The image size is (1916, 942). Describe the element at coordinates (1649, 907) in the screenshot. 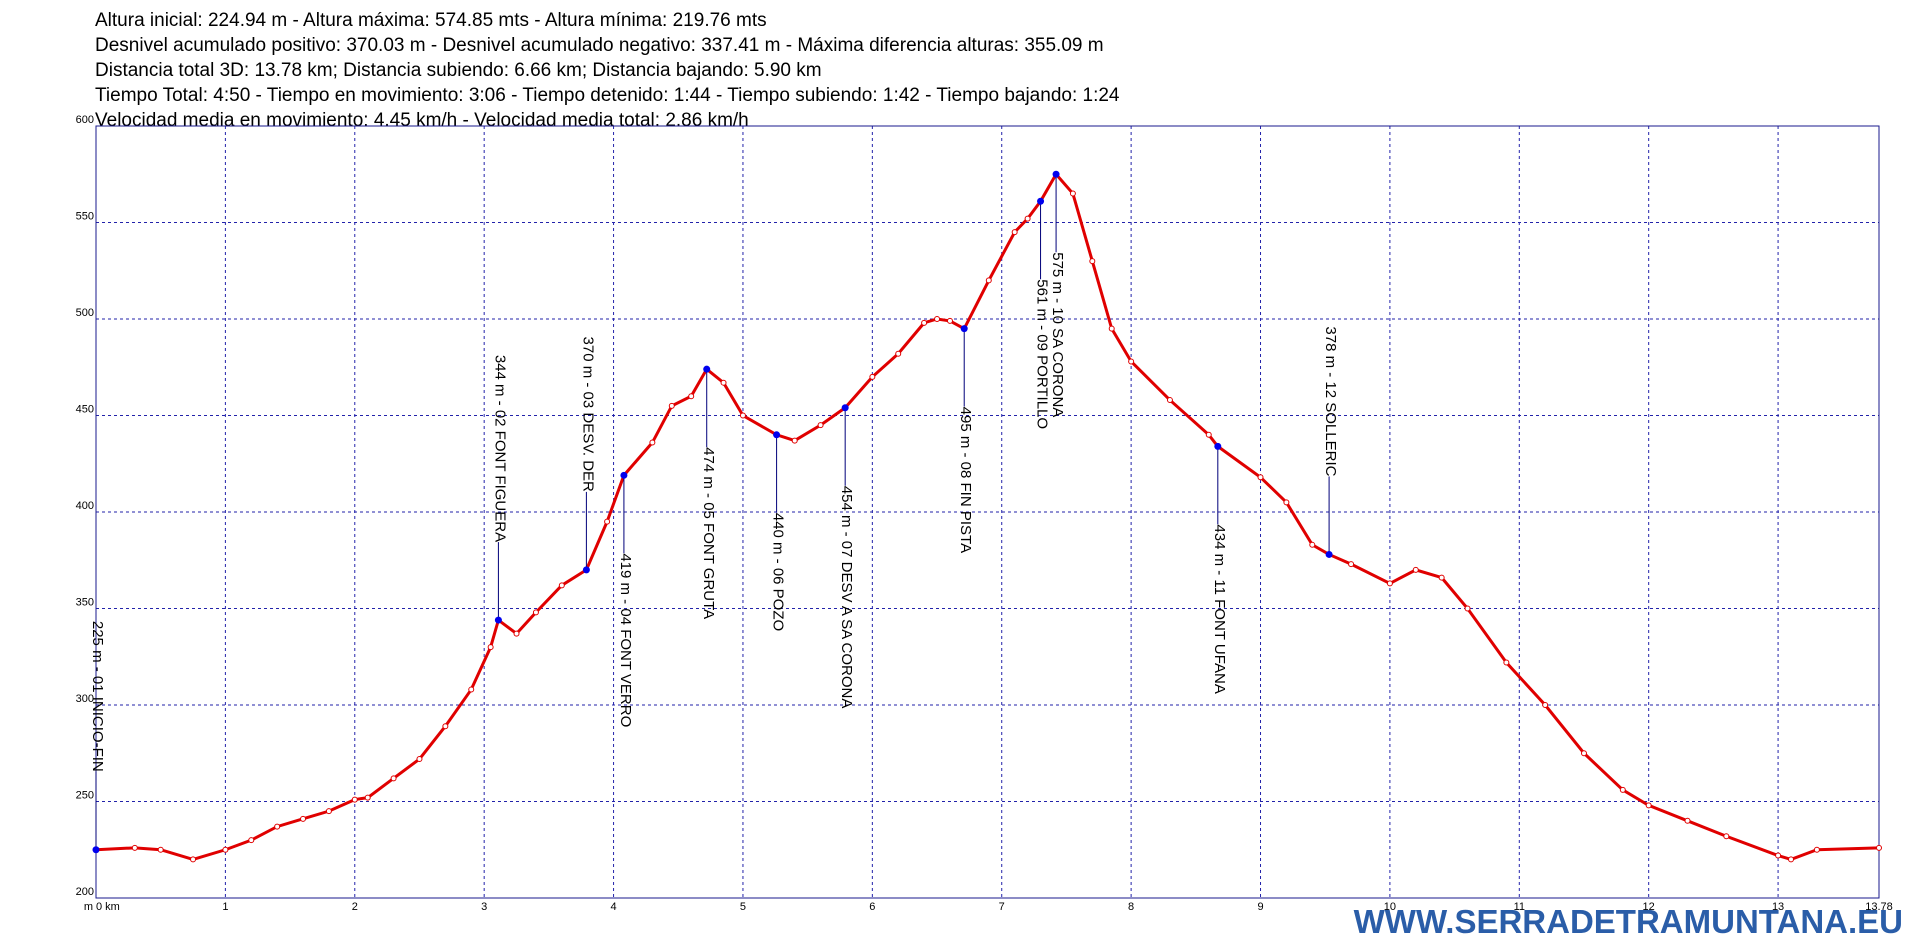

I see `x-tick-label: 12` at that location.